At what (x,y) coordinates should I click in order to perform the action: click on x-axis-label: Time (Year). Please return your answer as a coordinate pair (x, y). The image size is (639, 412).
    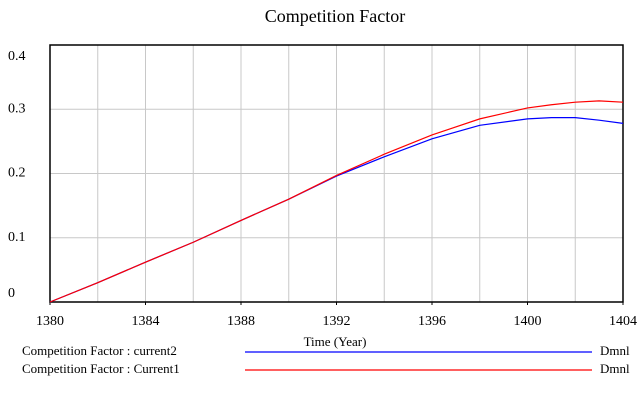
    Looking at the image, I should click on (335, 341).